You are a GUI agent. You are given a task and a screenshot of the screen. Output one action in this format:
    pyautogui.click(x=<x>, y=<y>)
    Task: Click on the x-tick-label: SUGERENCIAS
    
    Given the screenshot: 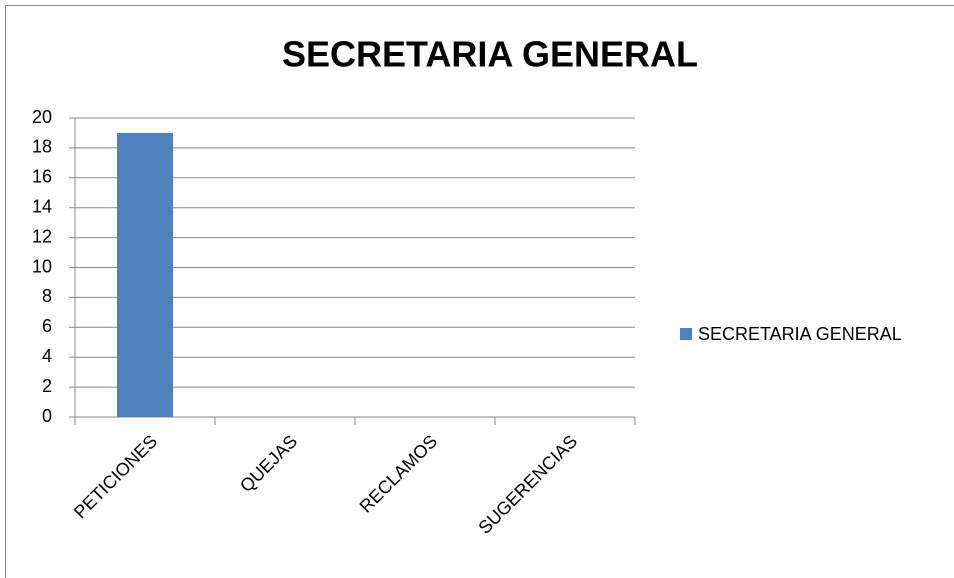 What is the action you would take?
    pyautogui.click(x=527, y=484)
    